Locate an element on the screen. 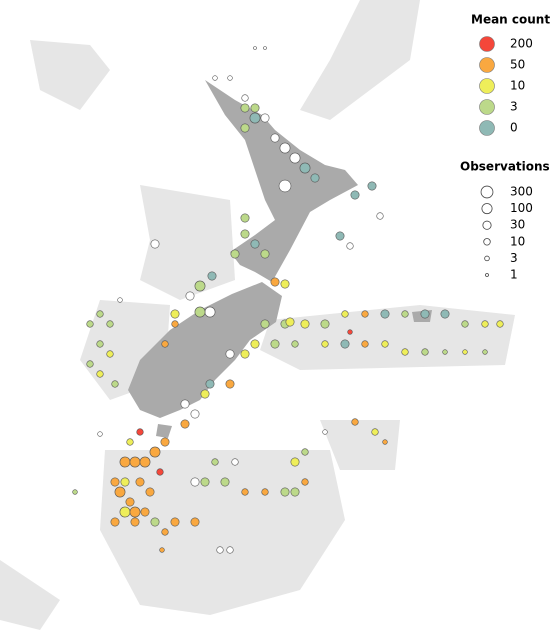  bounty-plateau is located at coordinates (360, 445).